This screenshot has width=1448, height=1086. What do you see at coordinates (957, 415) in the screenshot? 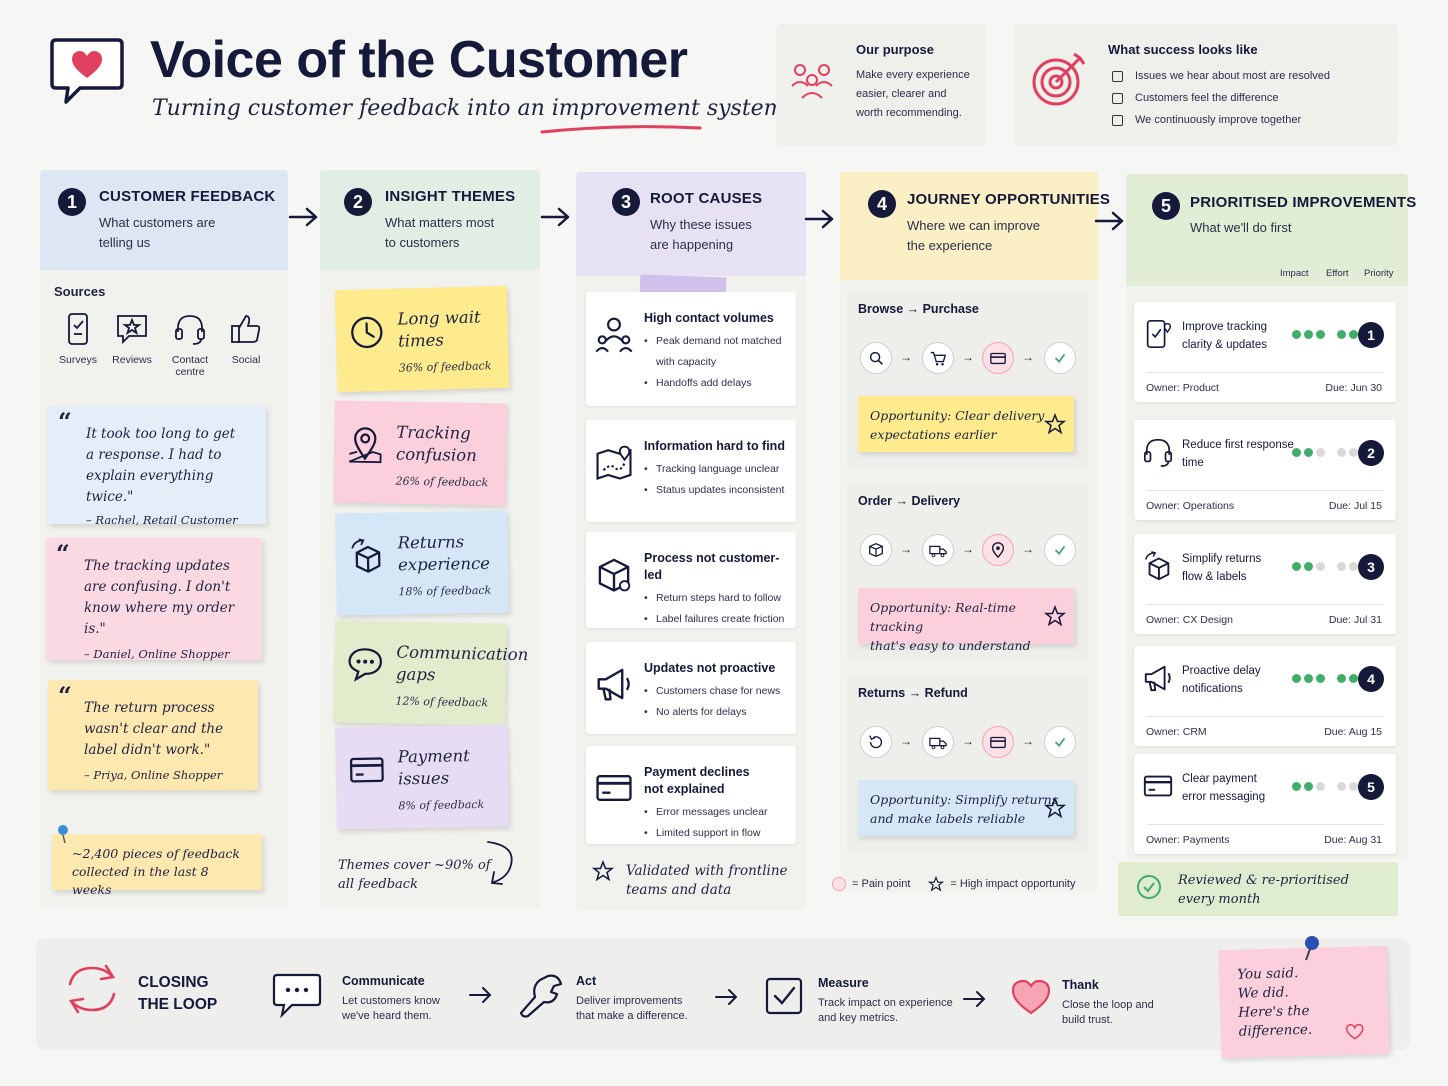
I see `opportunity-text: Opportunity: Clear delivery` at bounding box center [957, 415].